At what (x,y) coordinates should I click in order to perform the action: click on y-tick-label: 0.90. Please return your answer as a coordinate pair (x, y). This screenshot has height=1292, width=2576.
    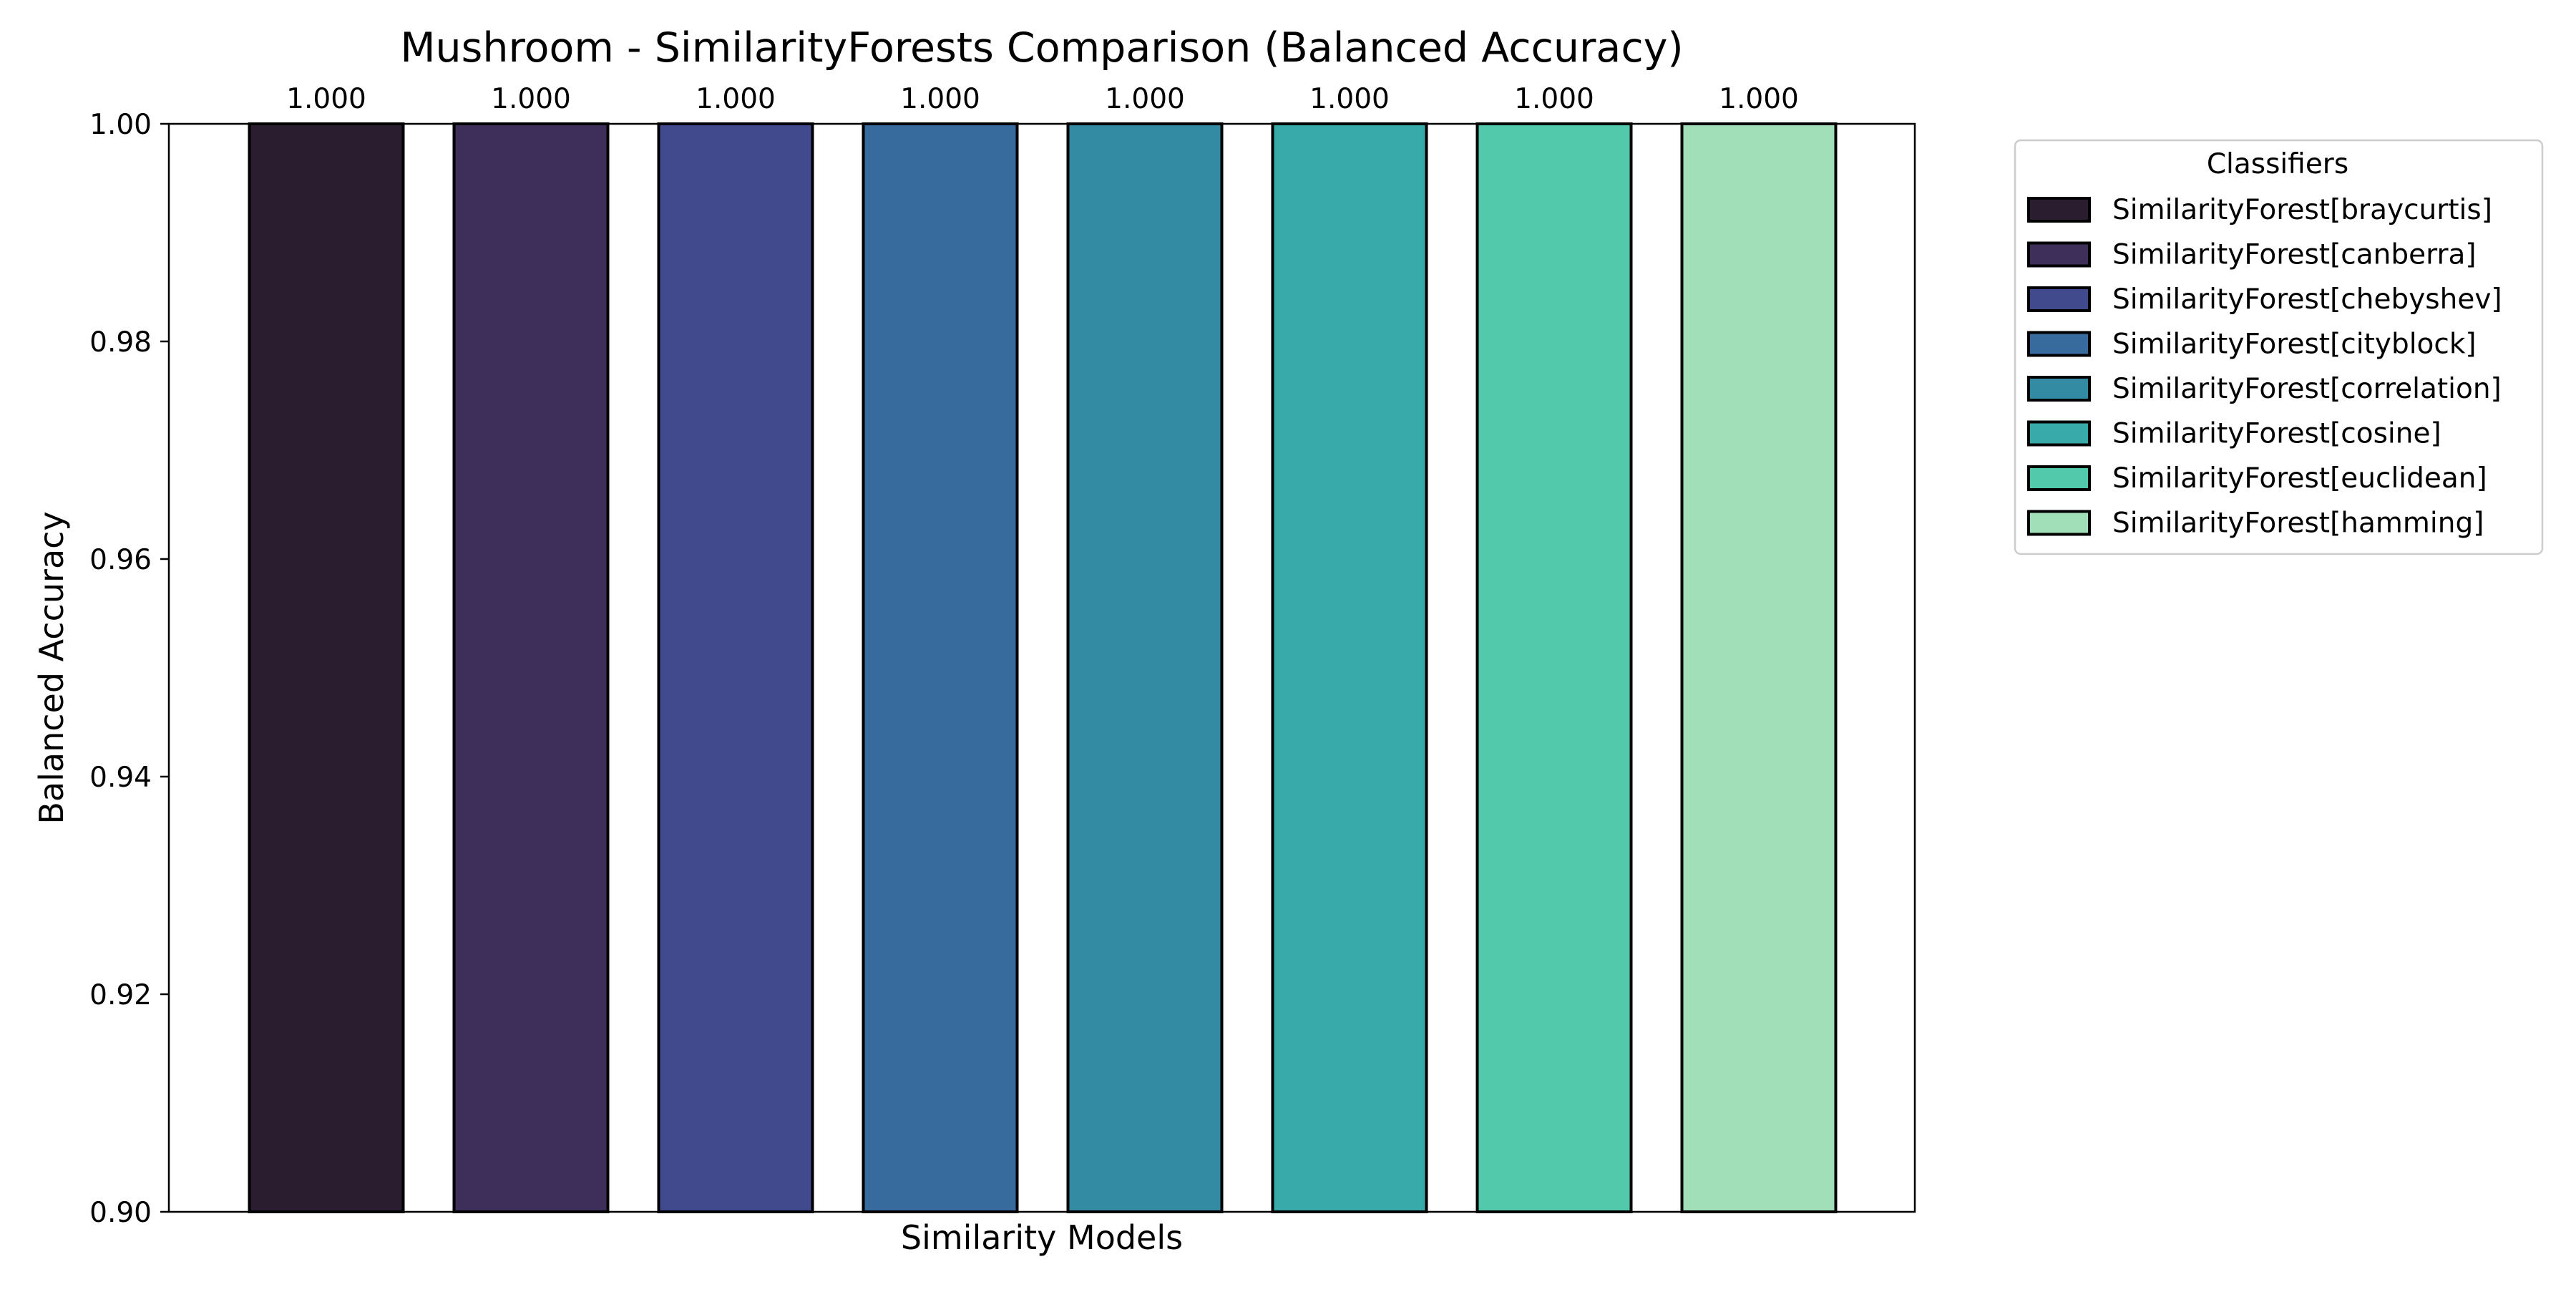
    Looking at the image, I should click on (120, 1213).